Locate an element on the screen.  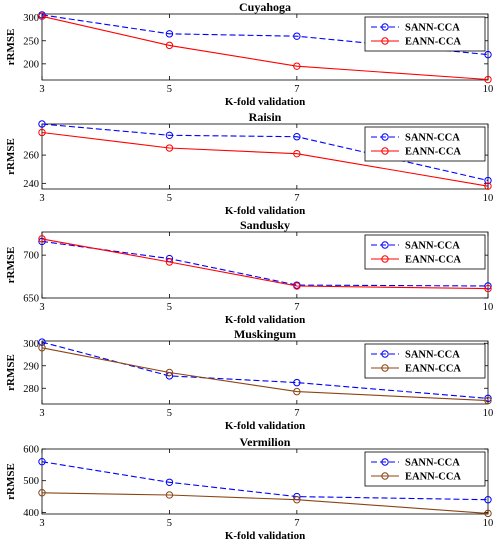
chart-title: Raisin is located at coordinates (265, 117).